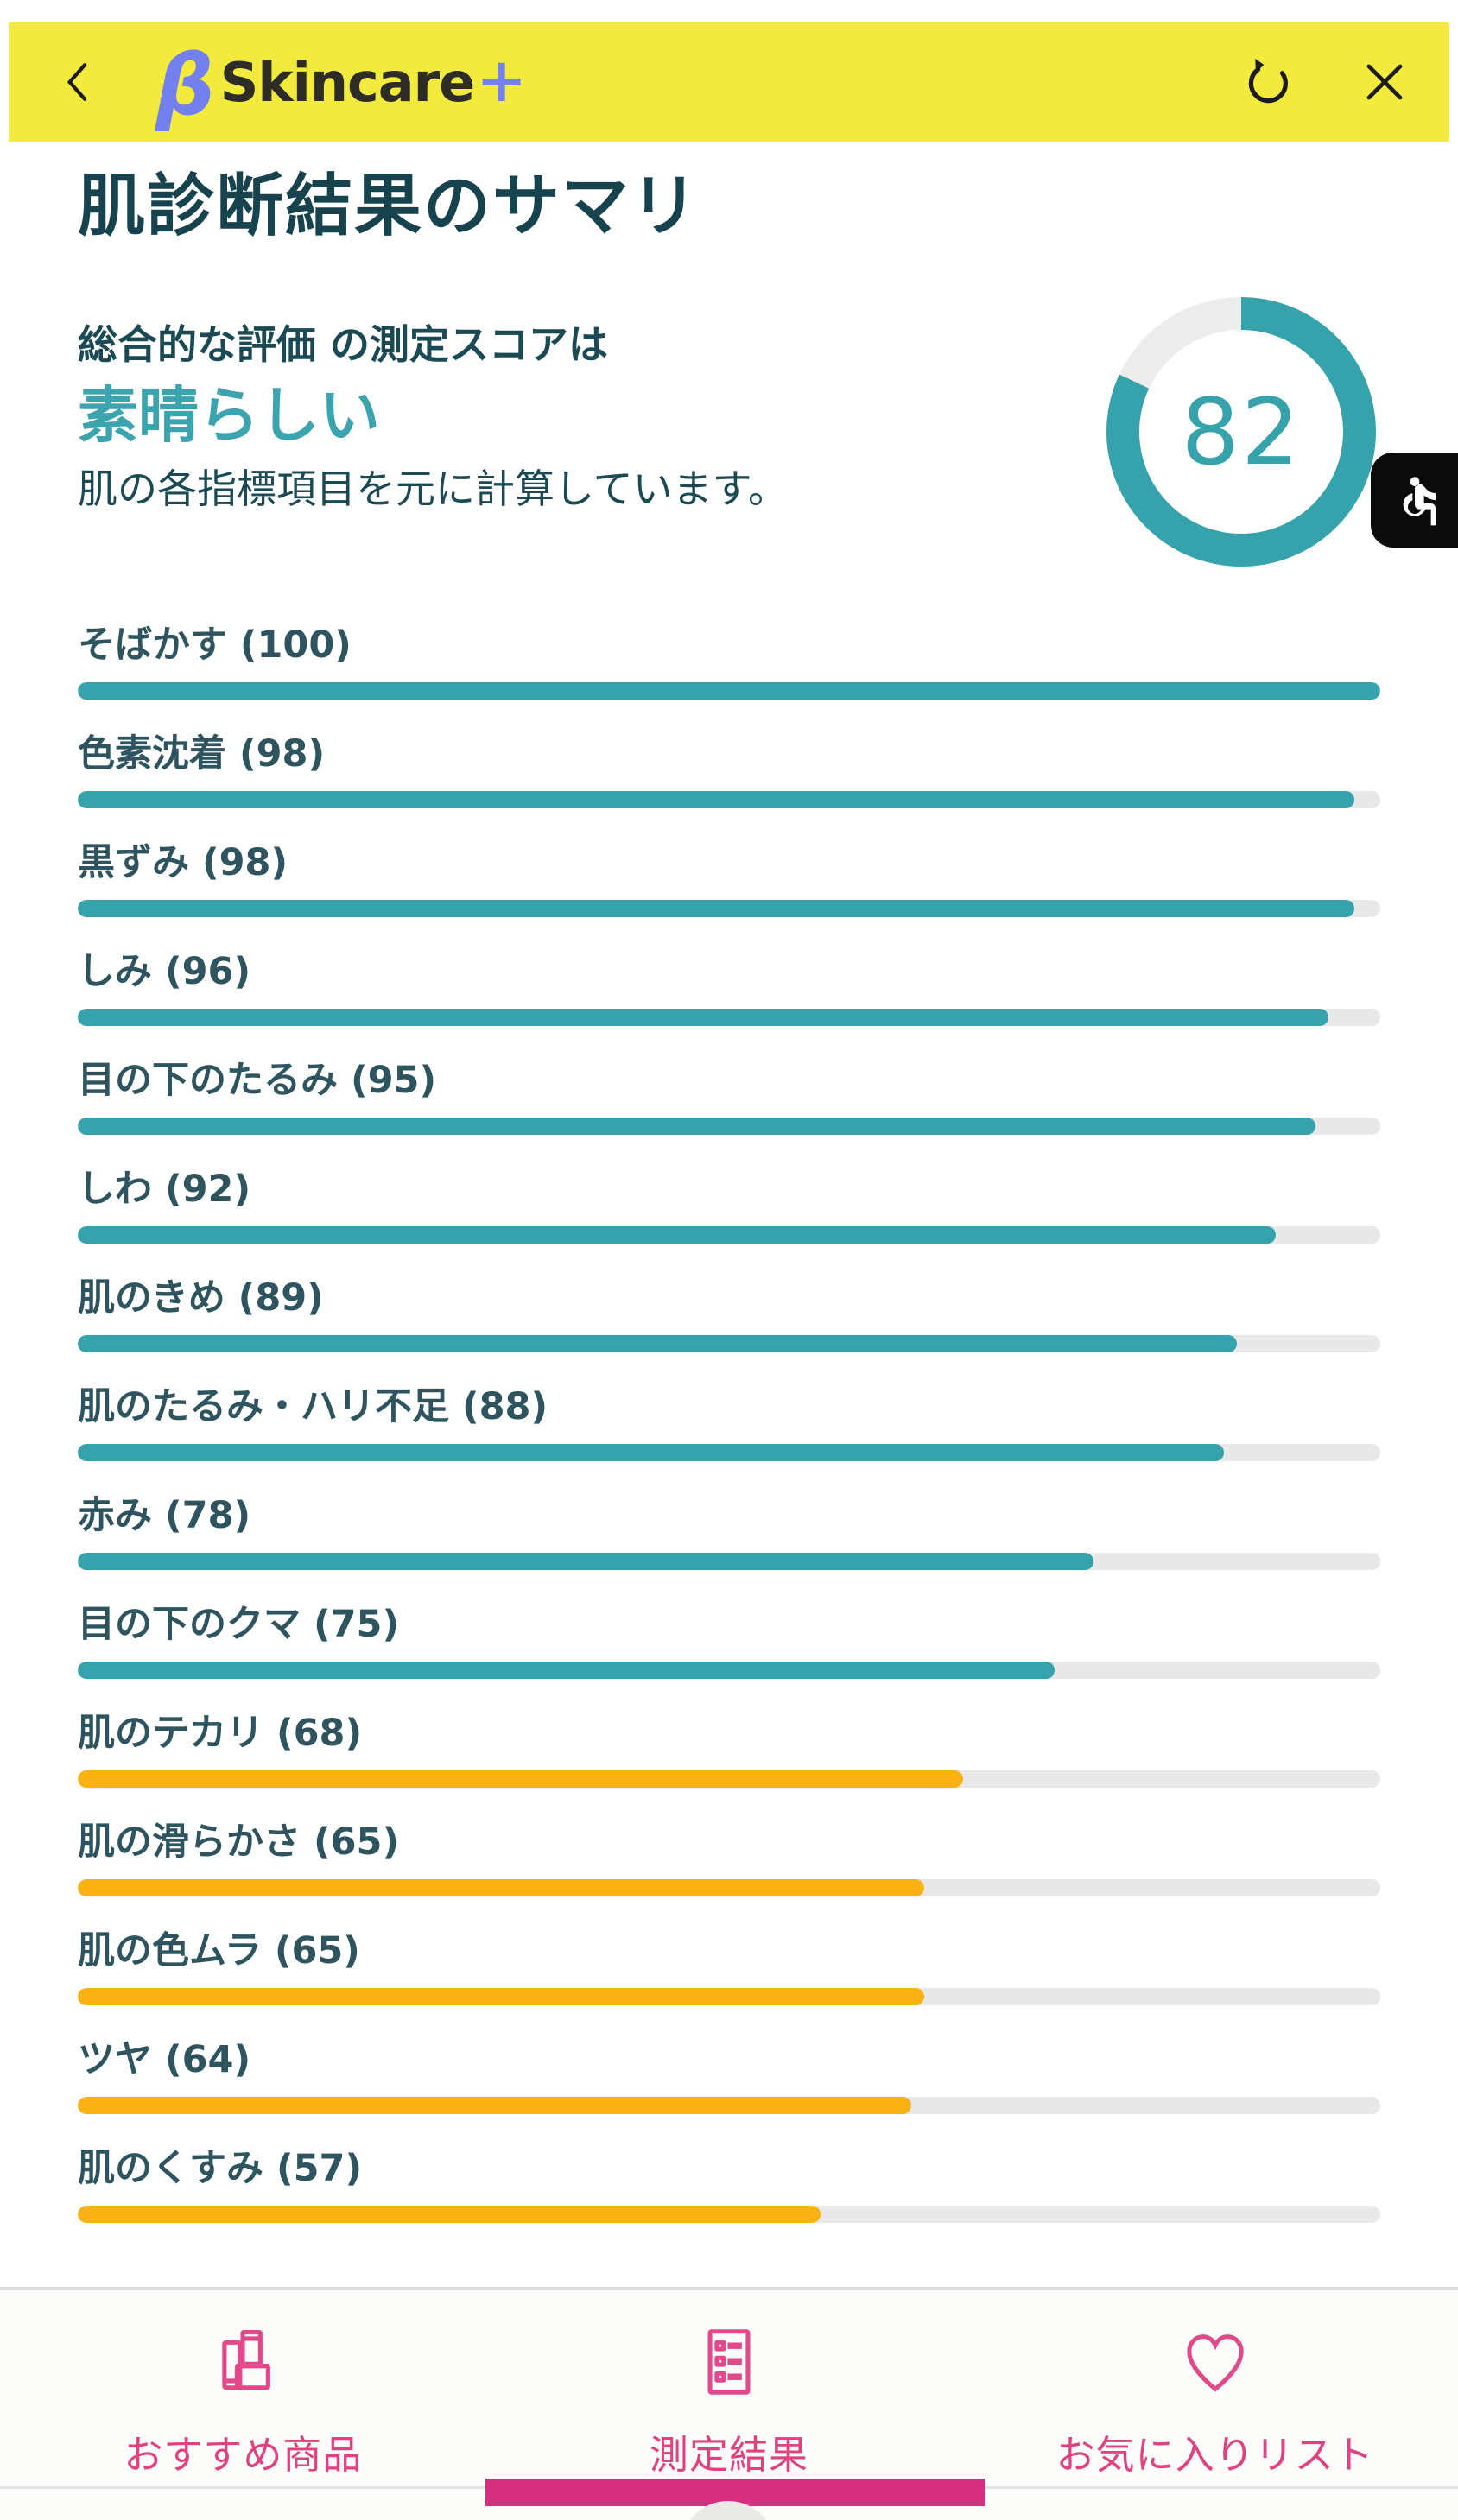  What do you see at coordinates (729, 879) in the screenshot?
I see `metric-row: 黒ずみ (98)` at bounding box center [729, 879].